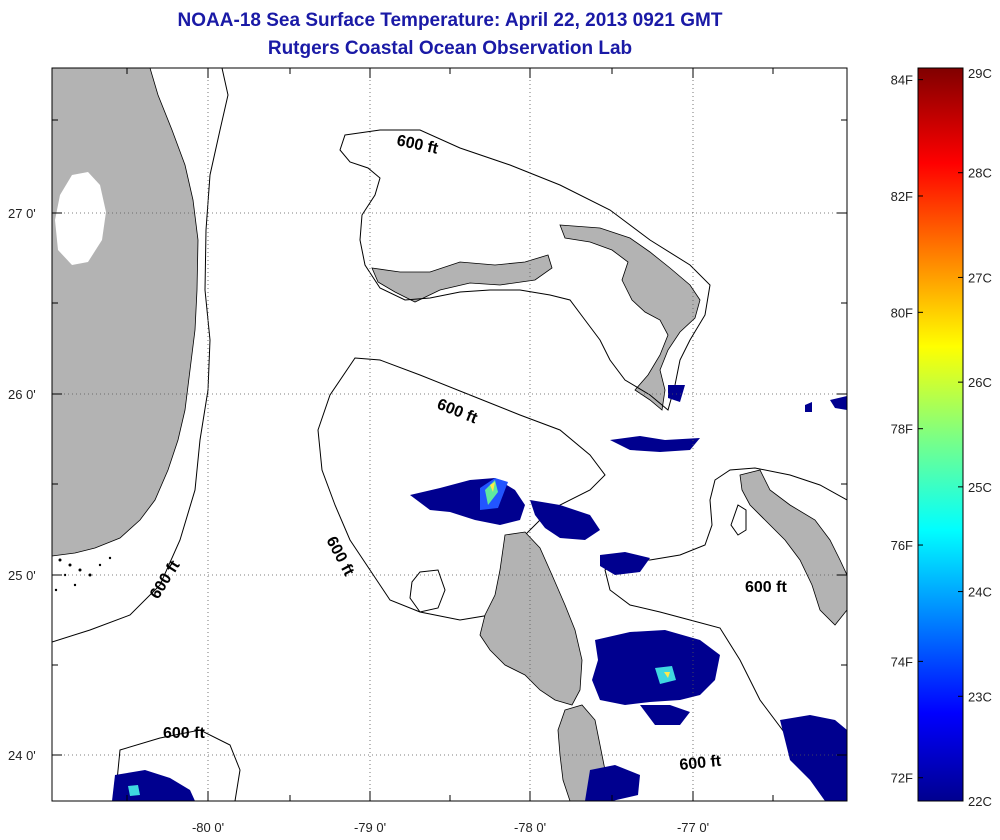 The height and width of the screenshot is (840, 1000). I want to click on bank-inner-contour, so click(427, 591).